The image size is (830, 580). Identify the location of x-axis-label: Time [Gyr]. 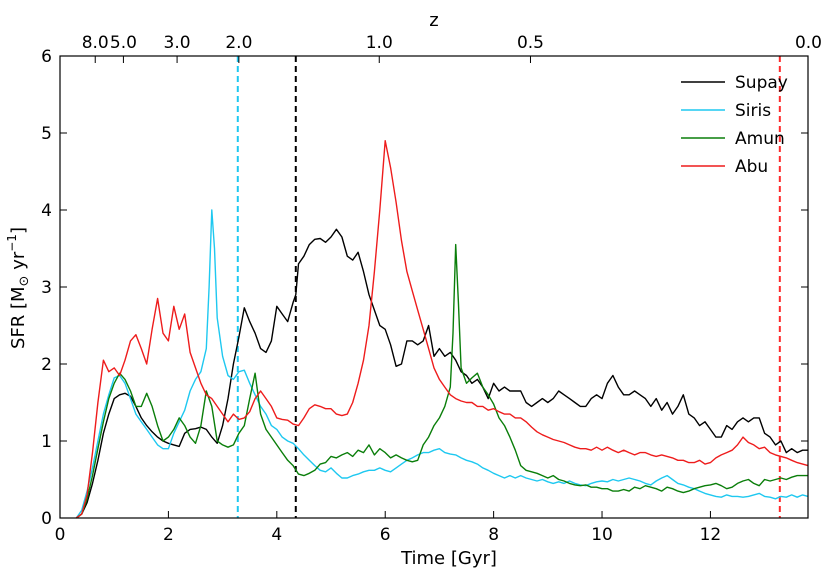
(448, 558).